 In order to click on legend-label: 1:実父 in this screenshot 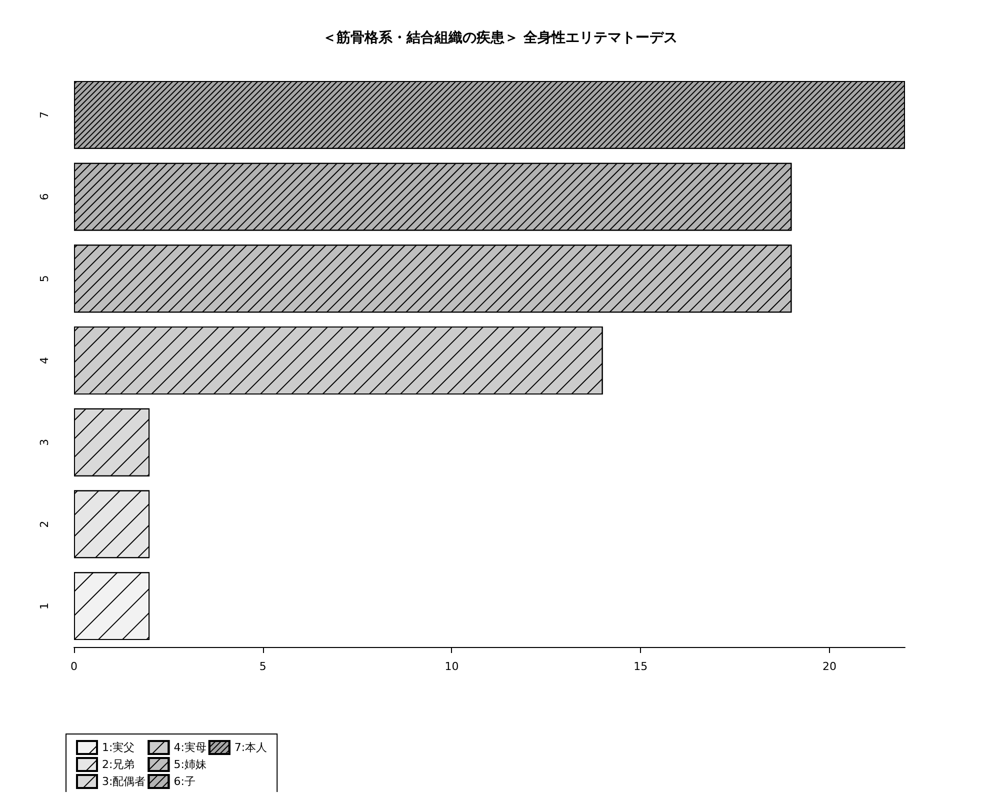, I will do `click(118, 747)`.